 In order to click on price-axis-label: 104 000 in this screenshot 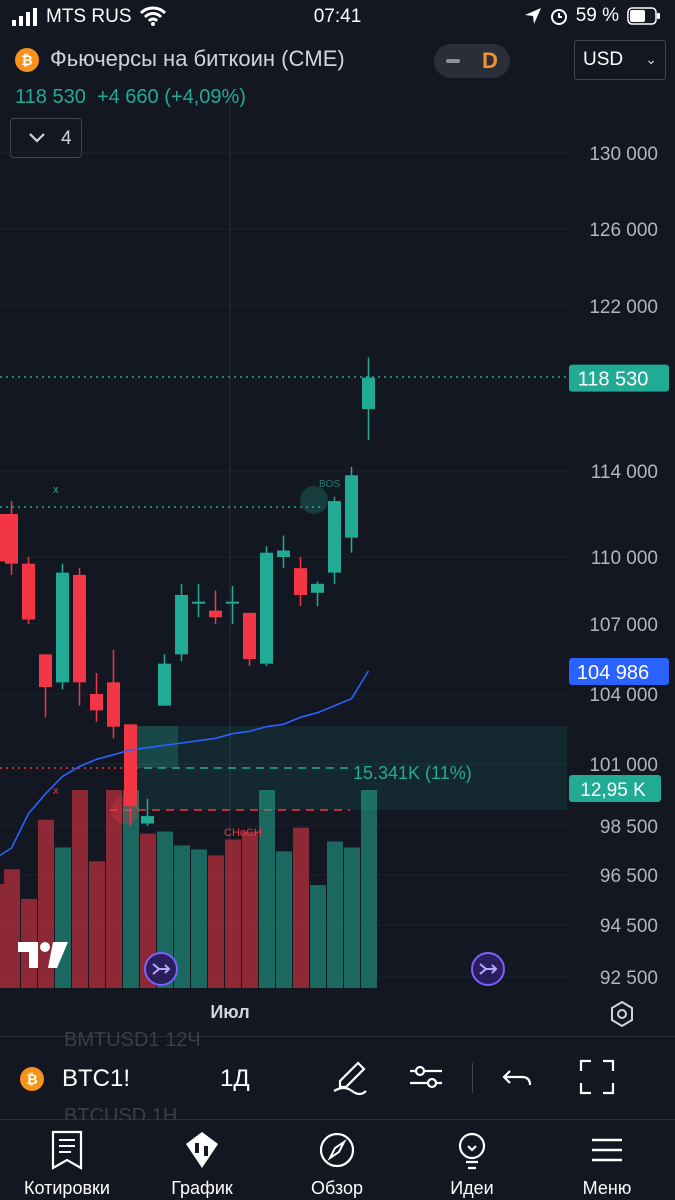, I will do `click(623, 695)`.